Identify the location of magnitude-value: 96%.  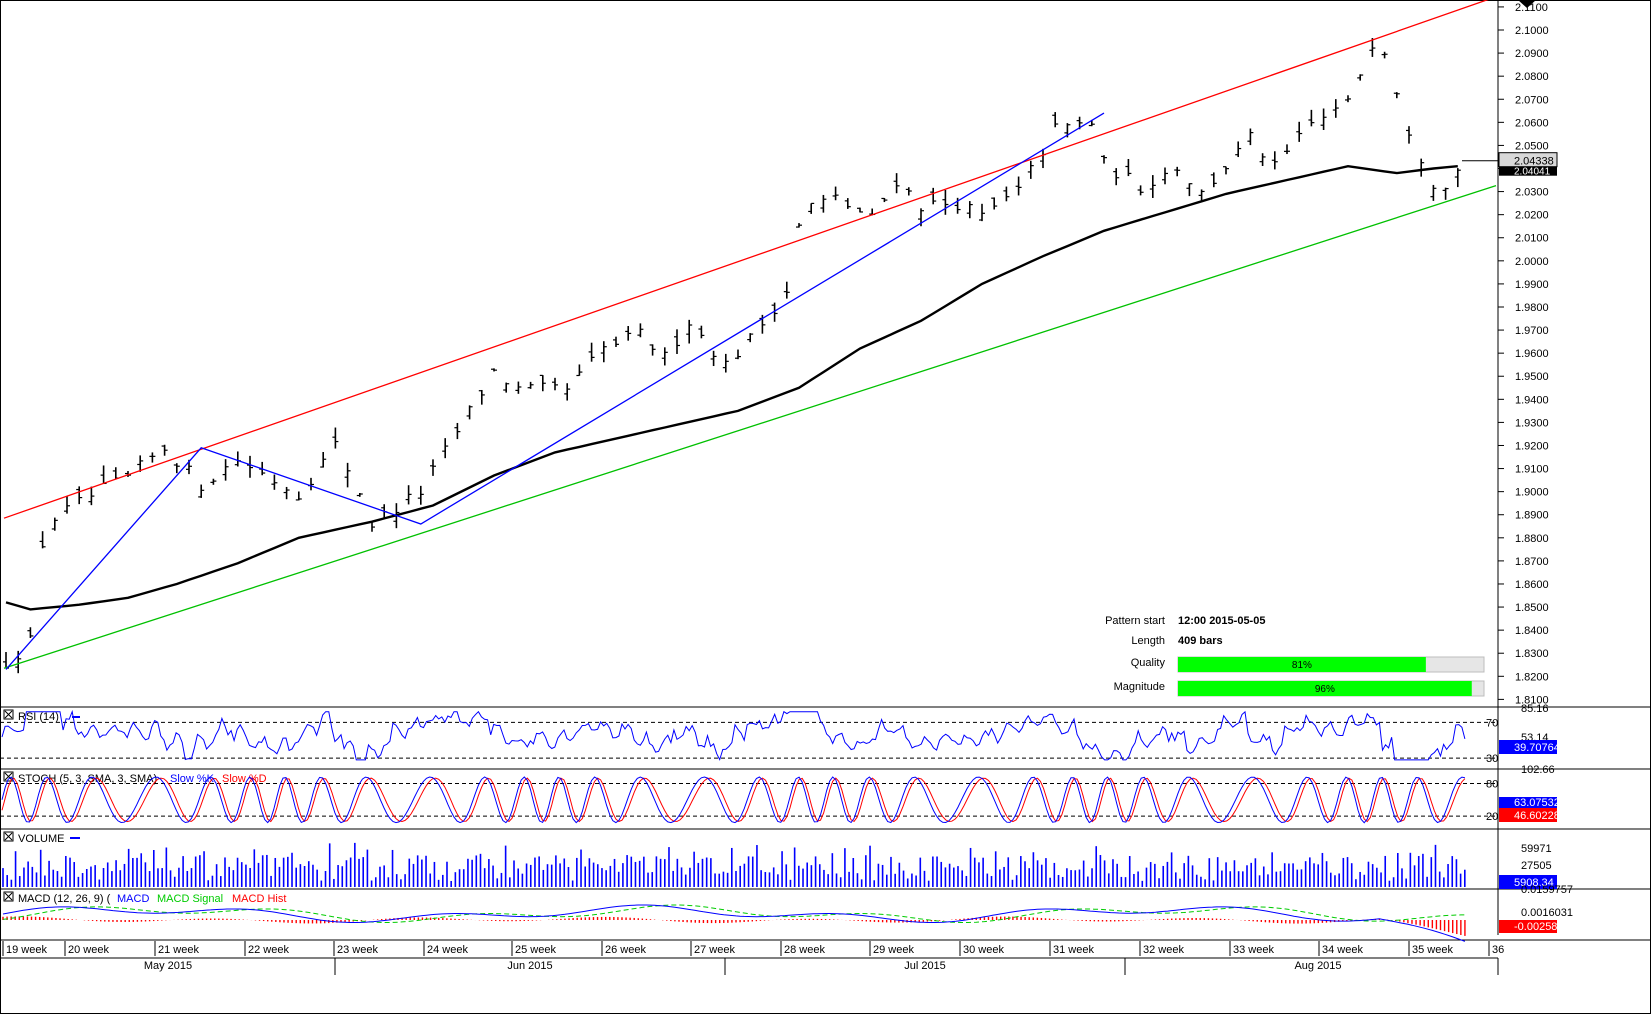
(1325, 689).